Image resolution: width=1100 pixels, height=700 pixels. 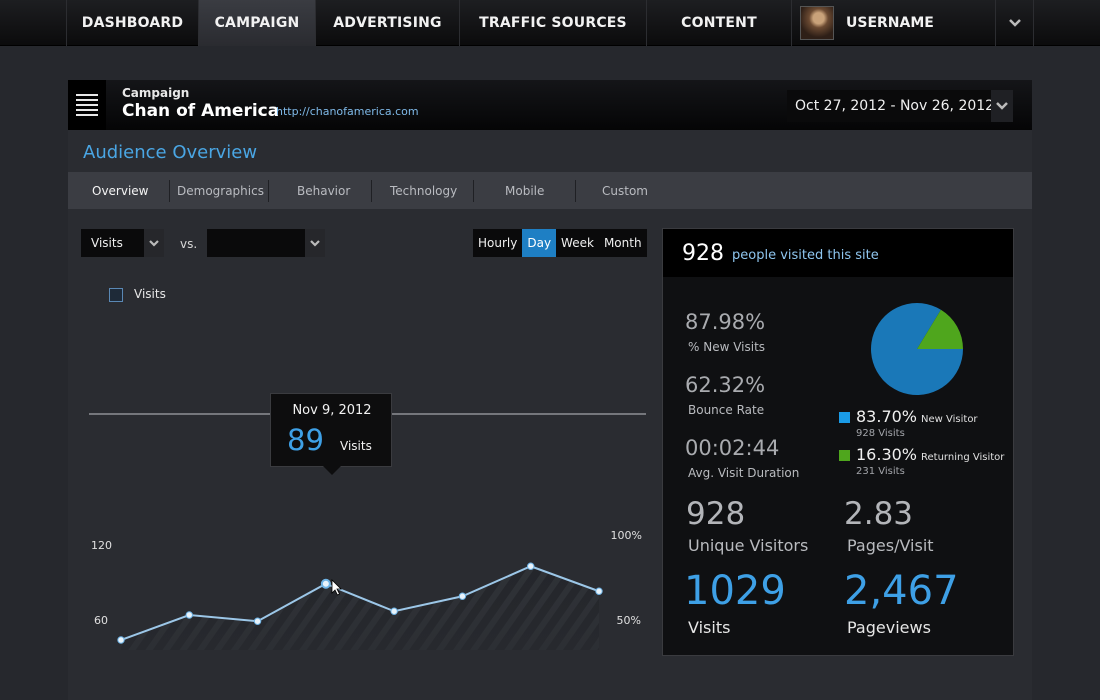 I want to click on time-range-selector: Hourly Day Week Month, so click(x=560, y=243).